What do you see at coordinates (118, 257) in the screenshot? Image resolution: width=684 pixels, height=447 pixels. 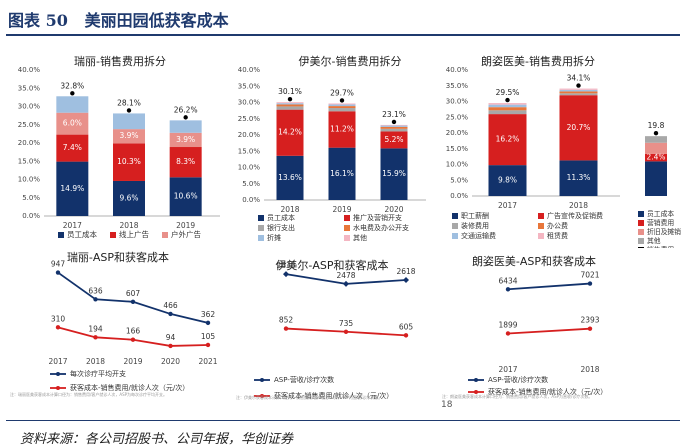 I see `chart-title: 瑞丽-ASP和获客成本` at bounding box center [118, 257].